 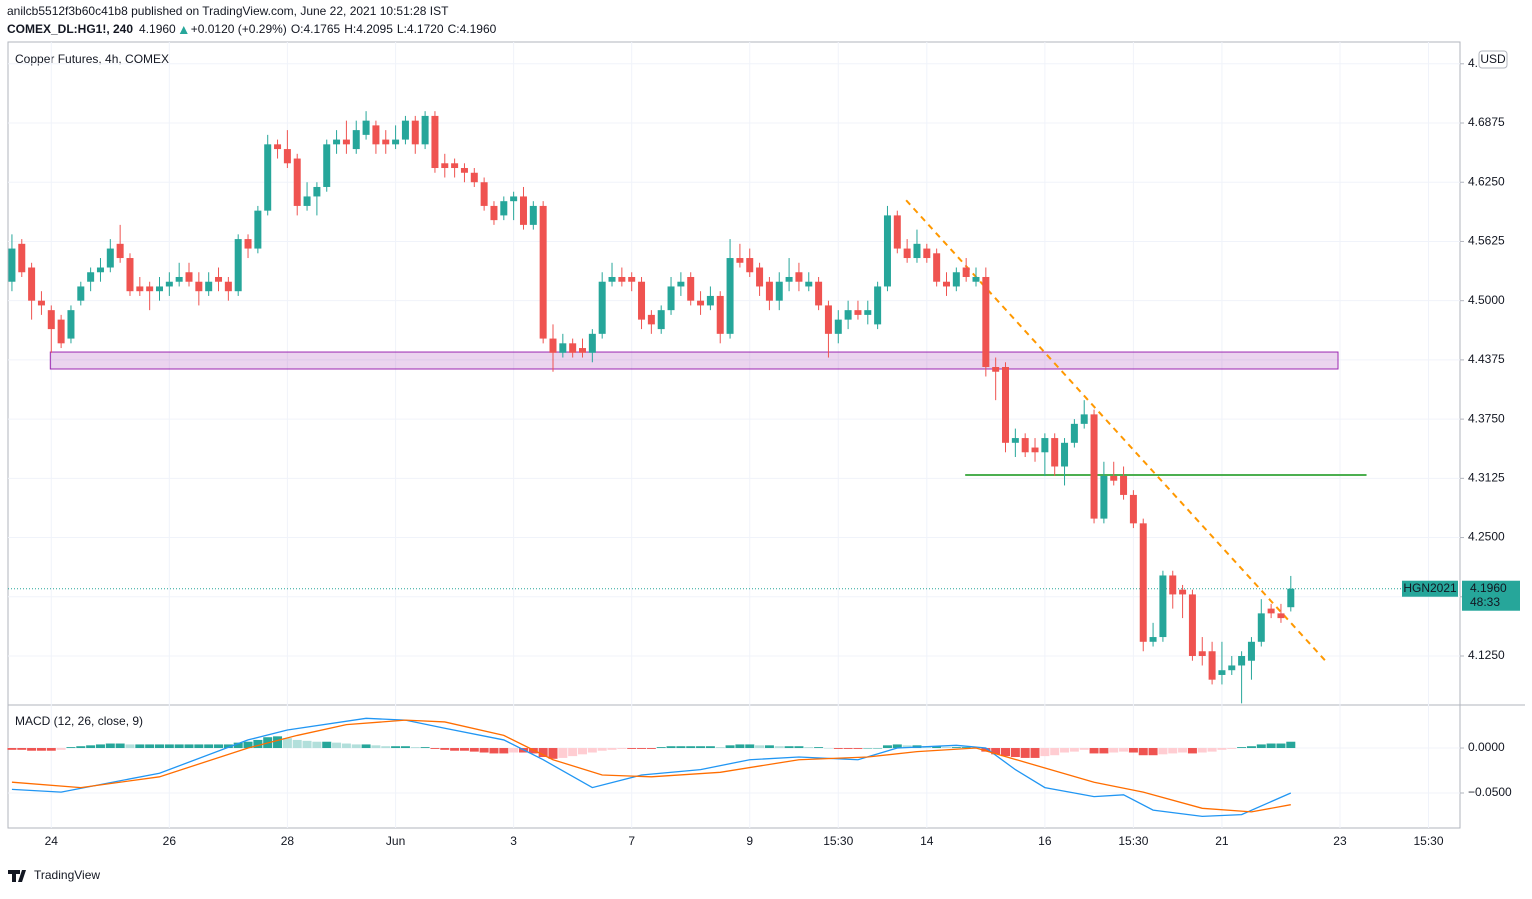 What do you see at coordinates (92, 59) in the screenshot?
I see `chart-title: Copper Futures, 4h, COMEX` at bounding box center [92, 59].